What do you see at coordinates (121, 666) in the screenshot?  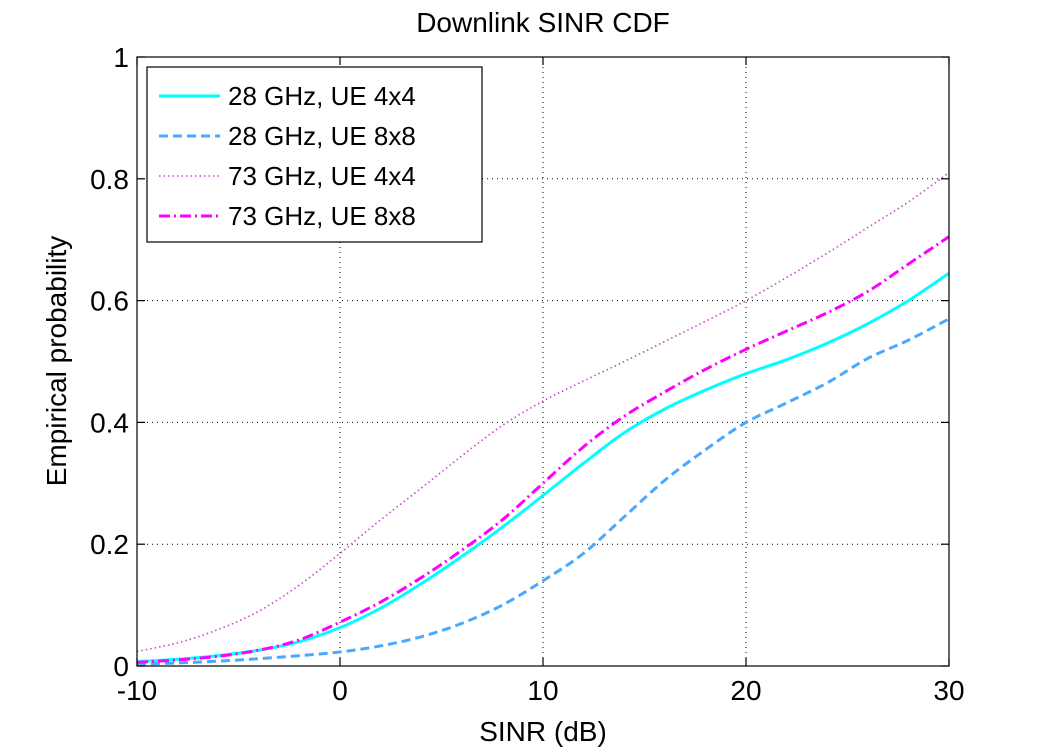 I see `y-tick-label: 0` at bounding box center [121, 666].